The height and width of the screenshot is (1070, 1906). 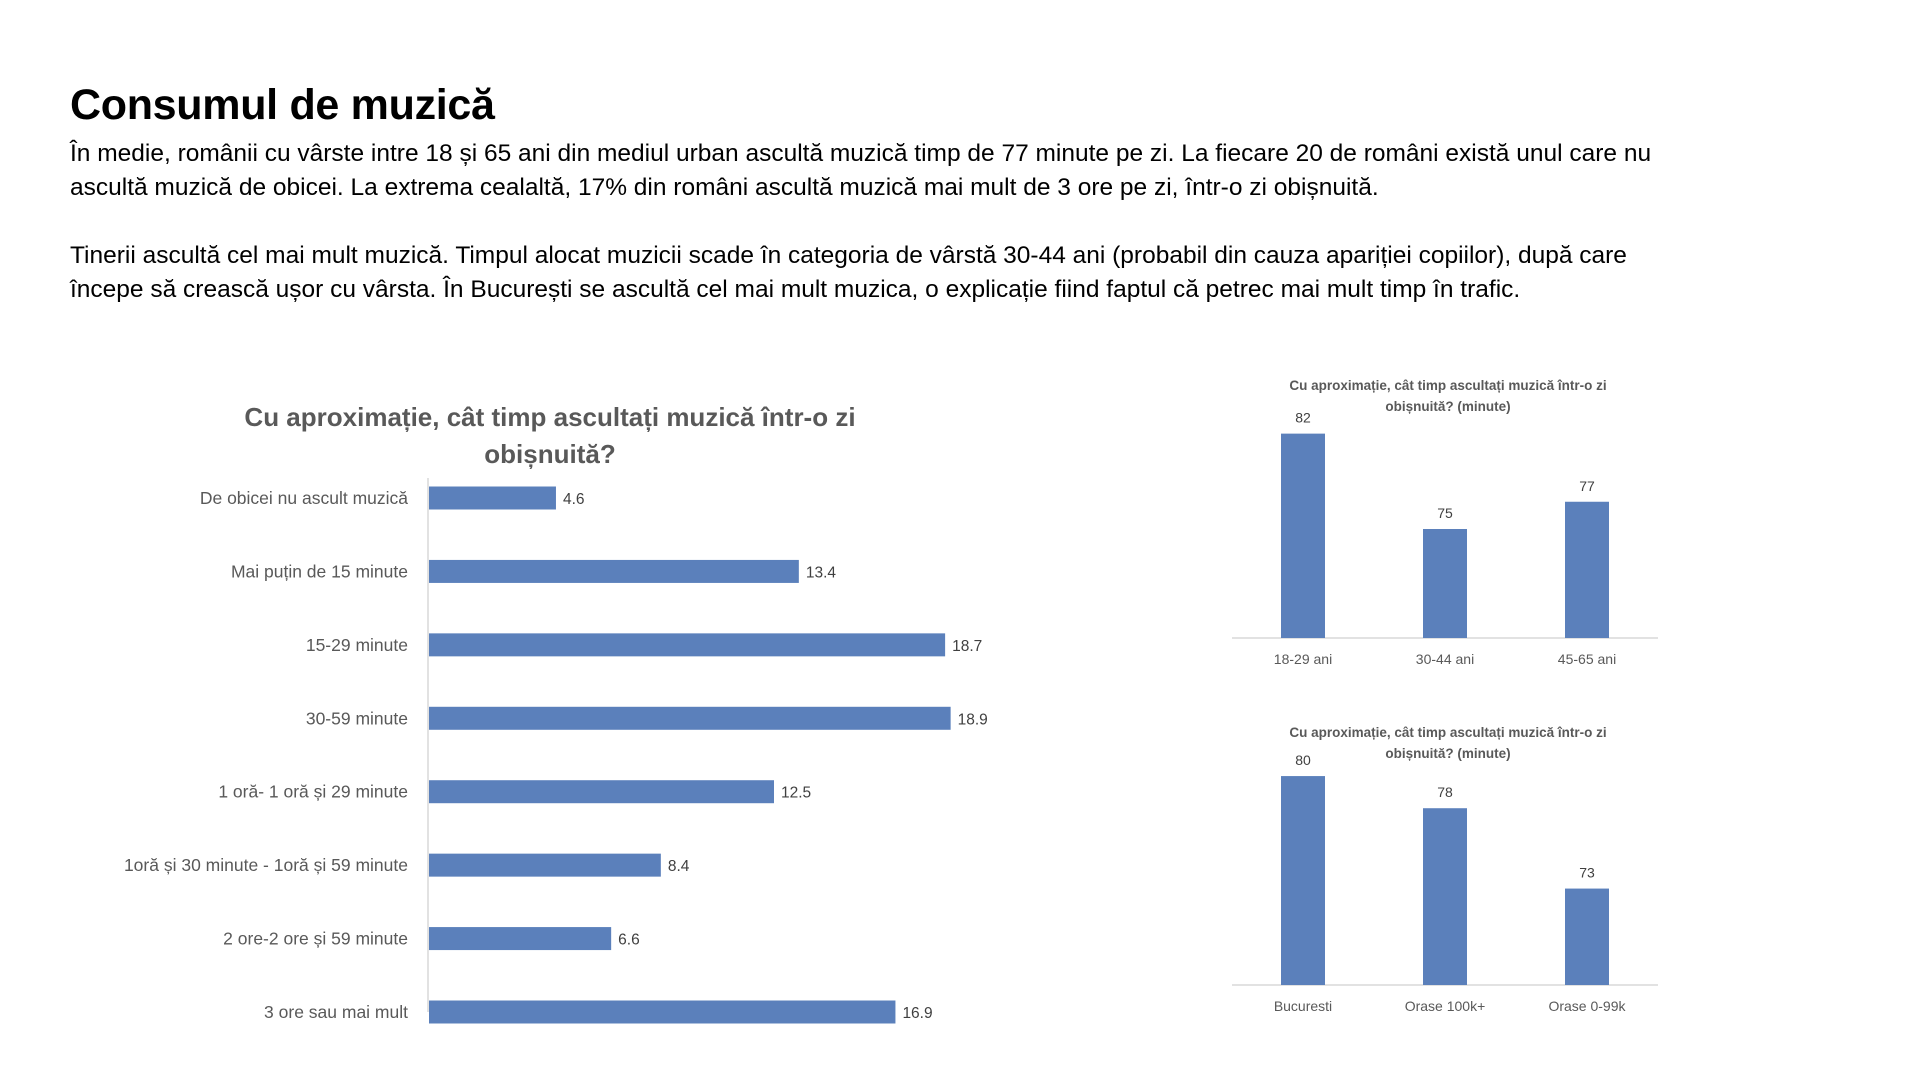 I want to click on category-label: Bucuresti, so click(x=1303, y=1006).